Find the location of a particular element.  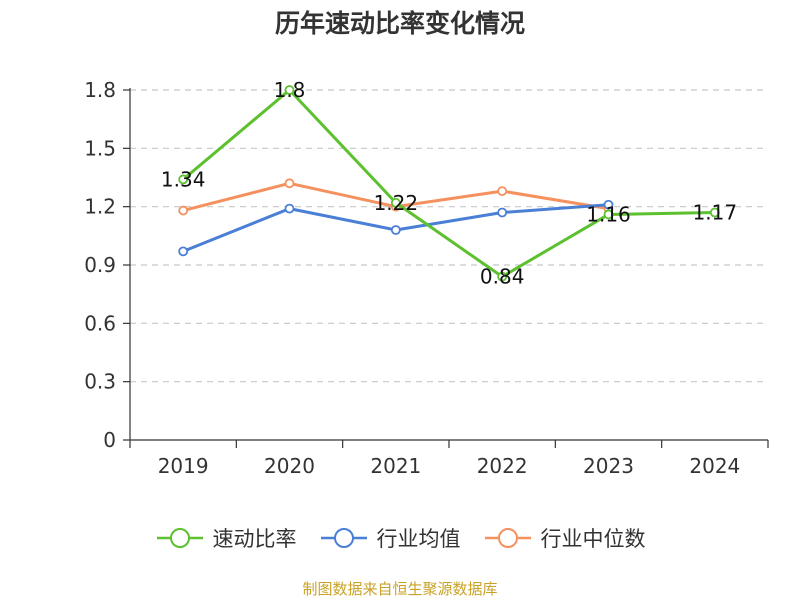

legend: 速动比率 行业均值 行业中位数 is located at coordinates (400, 538).